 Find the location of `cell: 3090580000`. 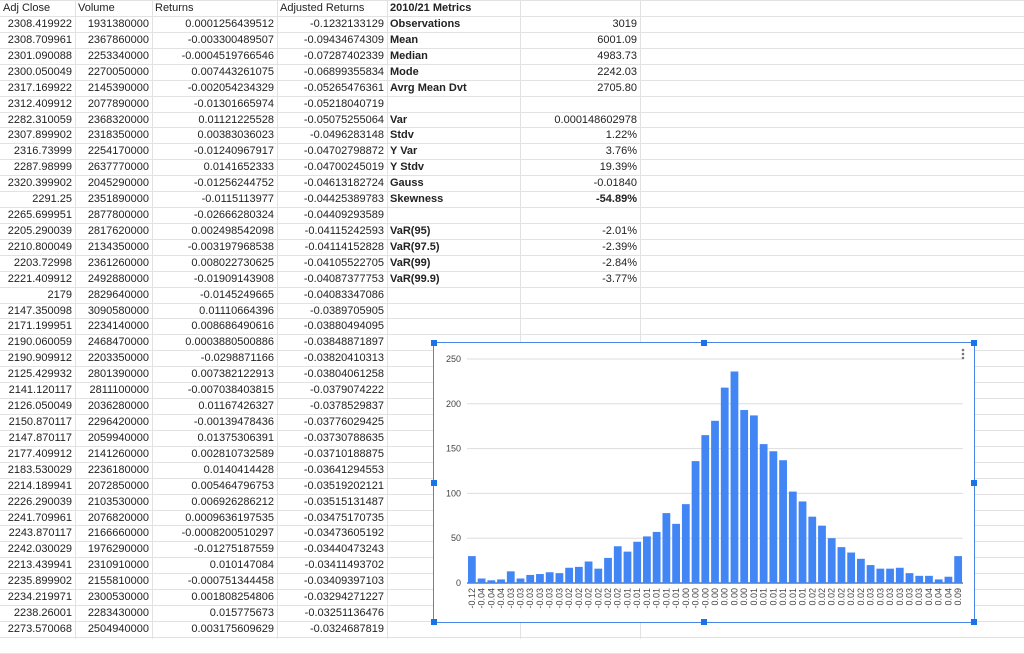

cell: 3090580000 is located at coordinates (118, 310).